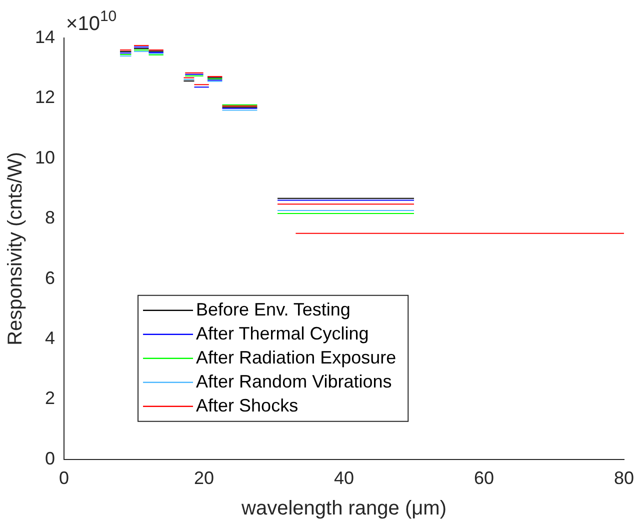 This screenshot has height=525, width=637. Describe the element at coordinates (344, 478) in the screenshot. I see `x-tick-label: 40` at that location.